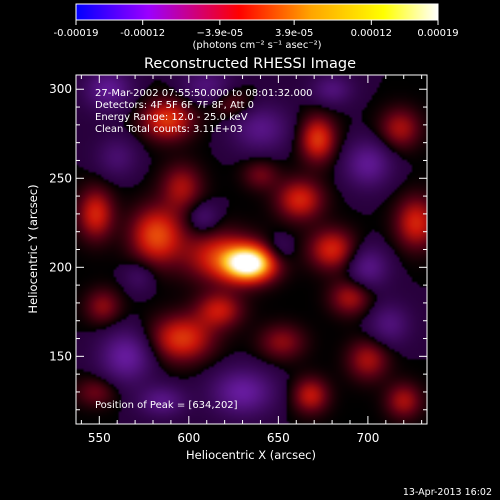  I want to click on y-tick-label: 200, so click(60, 267).